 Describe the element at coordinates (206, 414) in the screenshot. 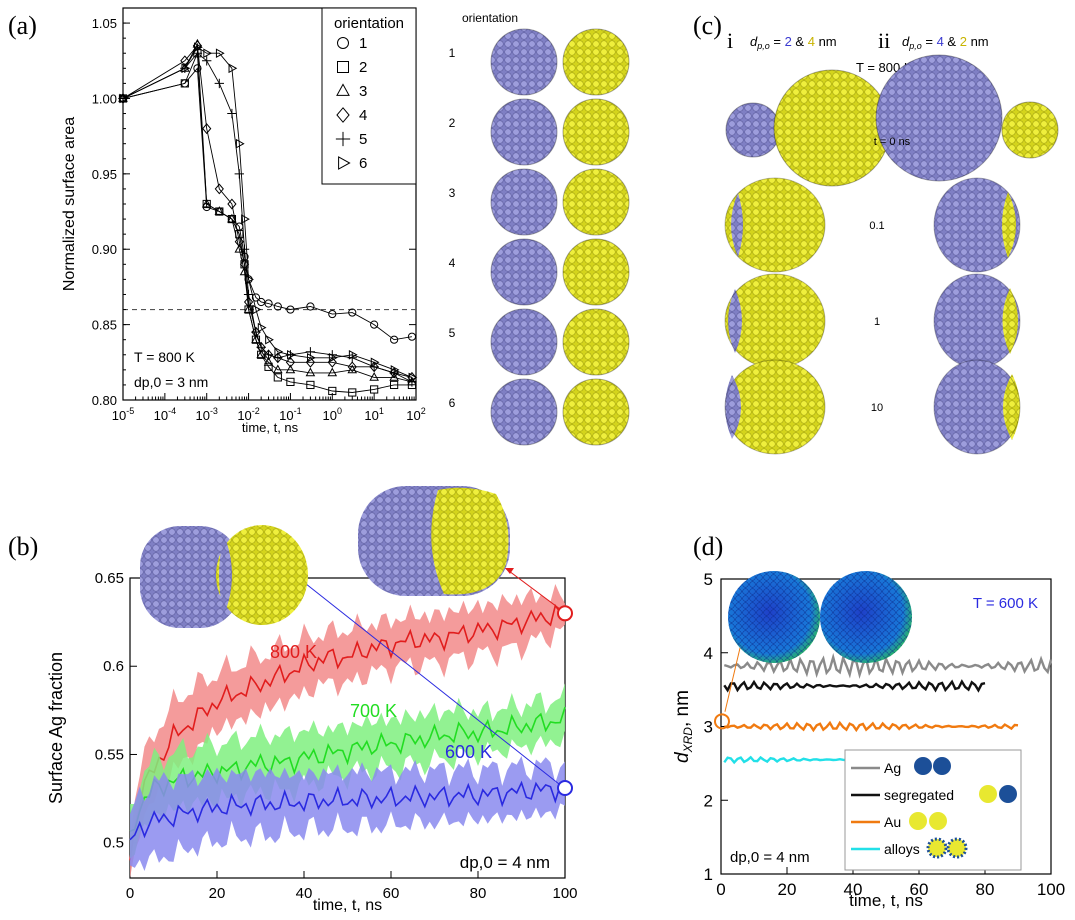

I see `x-tick-label: 10⁻³` at that location.